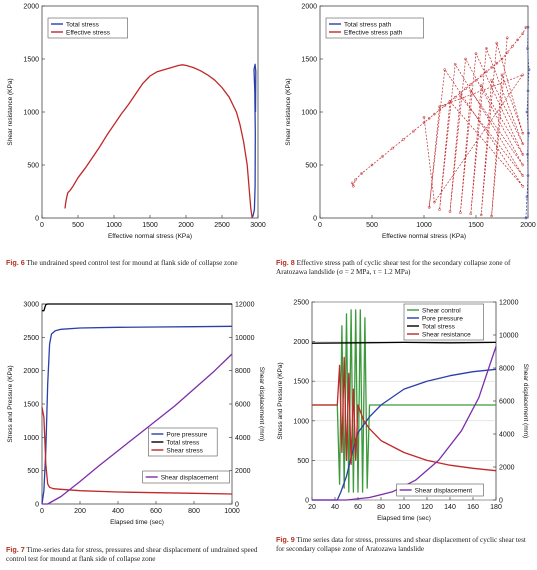 This screenshot has height=570, width=537. I want to click on fig9-ylabel-right: Shear displacement (mm), so click(525, 401).